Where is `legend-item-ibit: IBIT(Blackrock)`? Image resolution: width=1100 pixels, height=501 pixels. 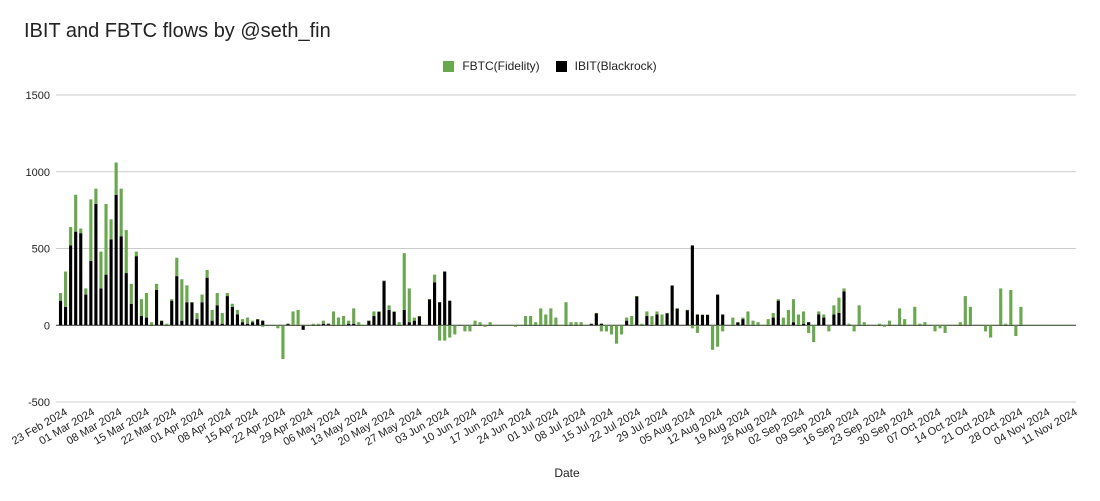 legend-item-ibit: IBIT(Blackrock) is located at coordinates (606, 66).